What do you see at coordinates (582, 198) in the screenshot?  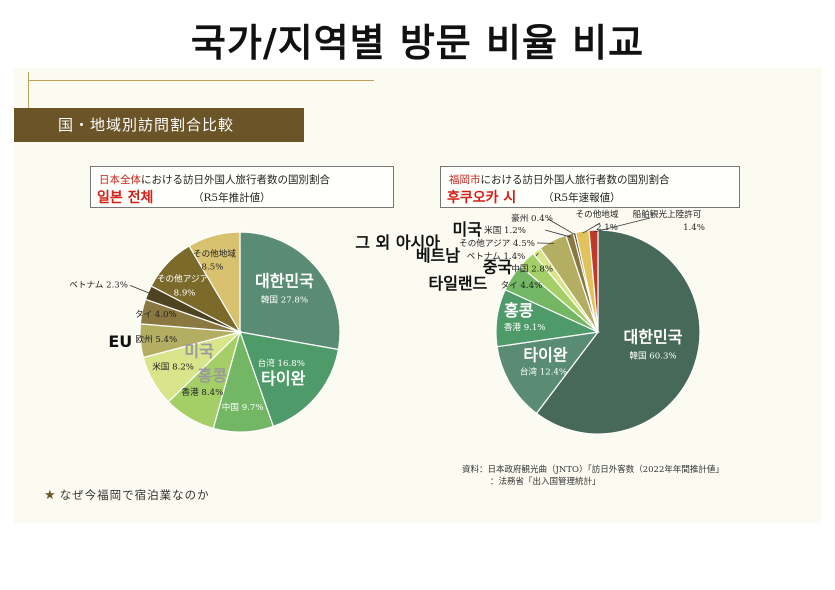 I see `chart-2-note: （R5年速報値）` at bounding box center [582, 198].